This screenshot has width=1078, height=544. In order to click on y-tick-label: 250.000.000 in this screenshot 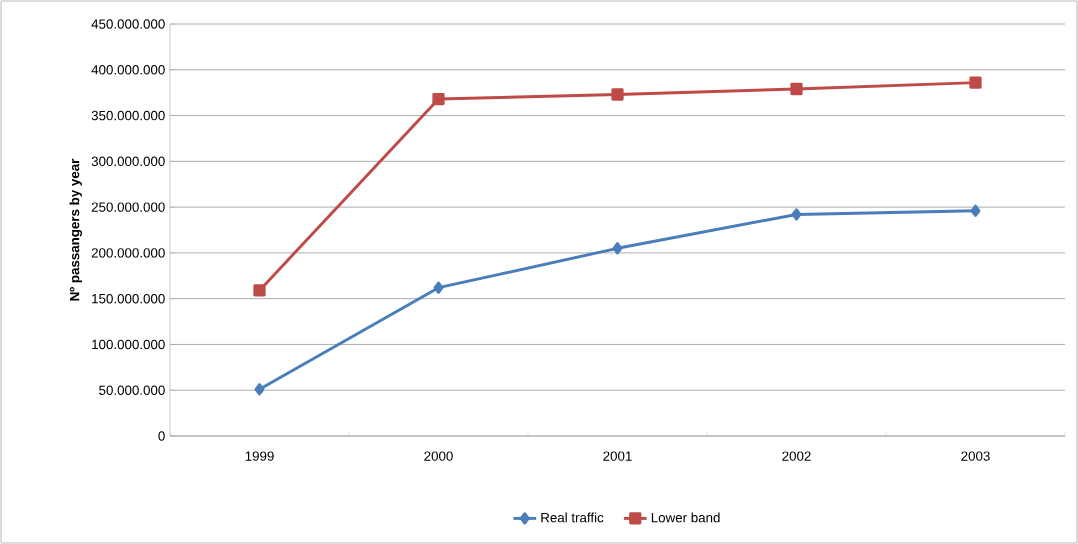, I will do `click(128, 207)`.